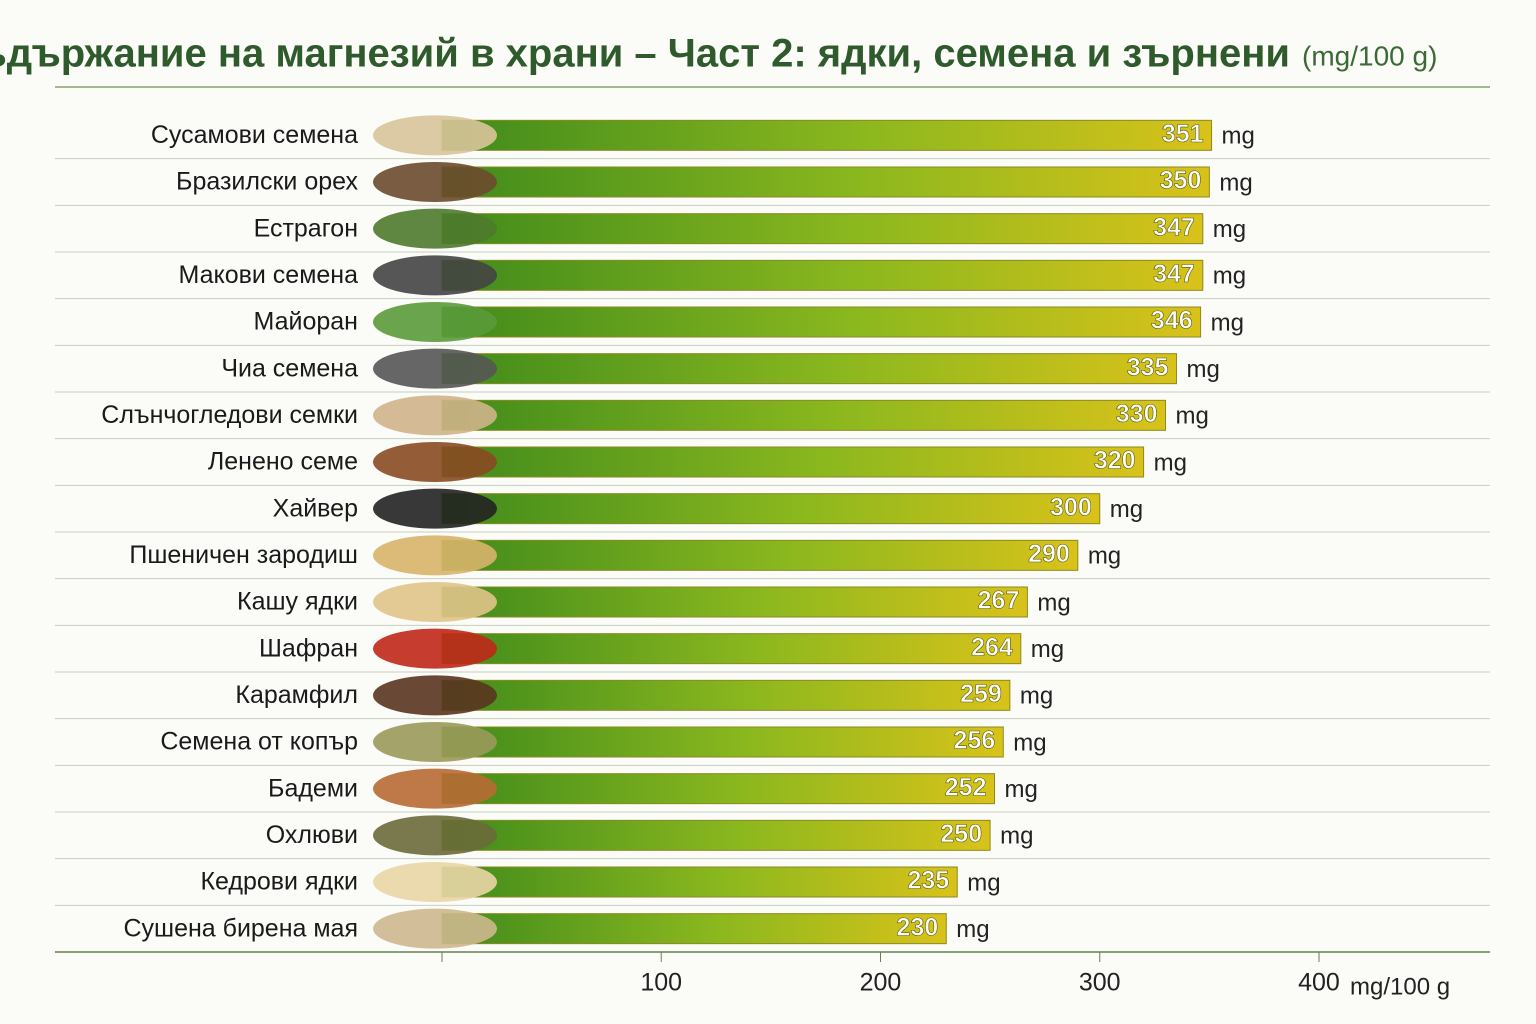  Describe the element at coordinates (966, 787) in the screenshot. I see `value-label: 252` at that location.